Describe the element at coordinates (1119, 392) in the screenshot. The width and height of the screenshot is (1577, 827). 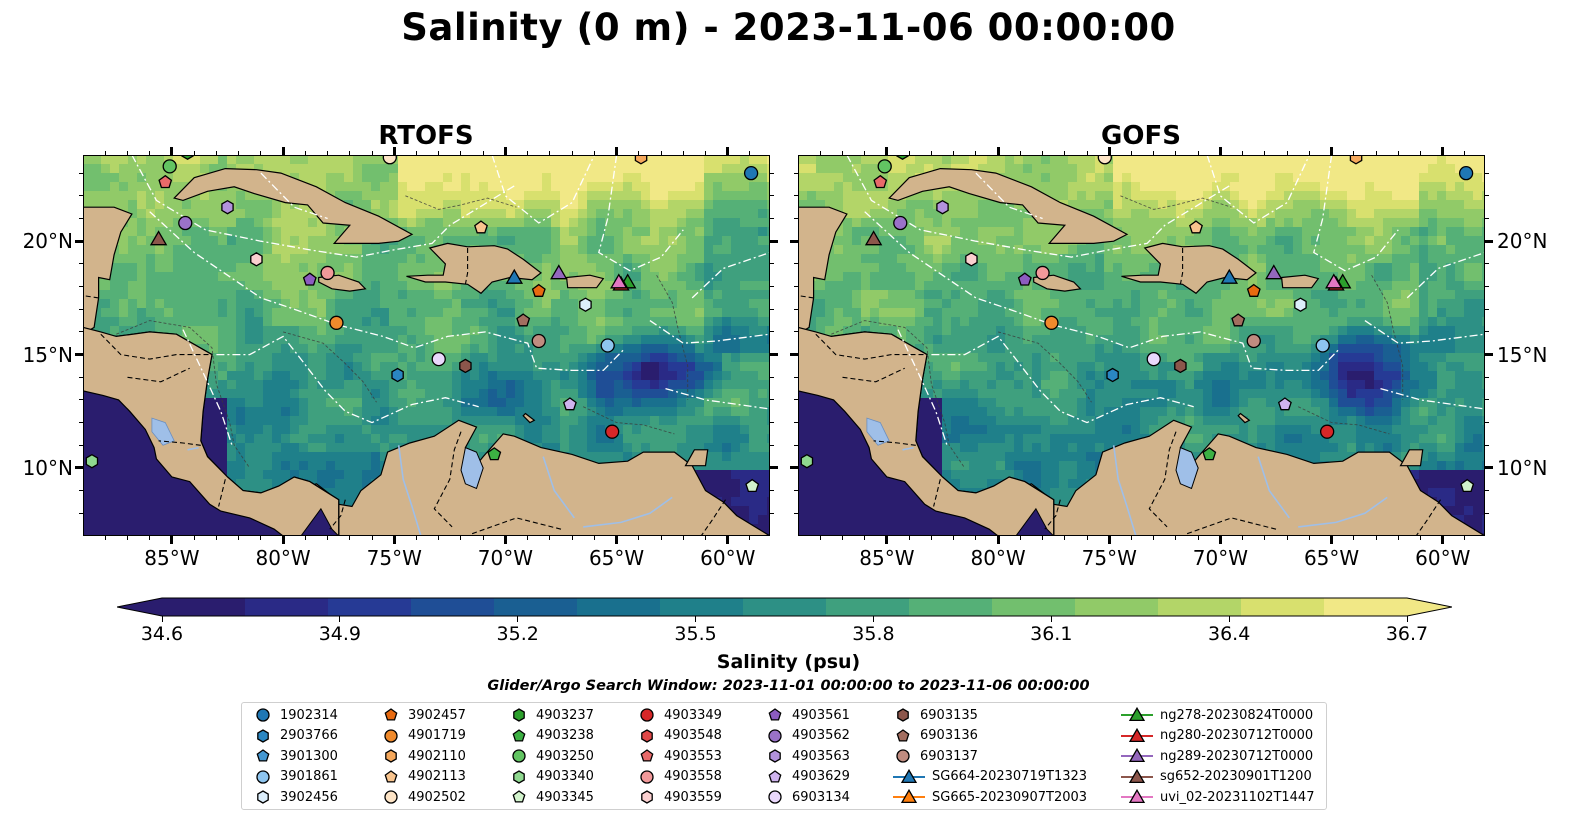
I see `country-borders` at that location.